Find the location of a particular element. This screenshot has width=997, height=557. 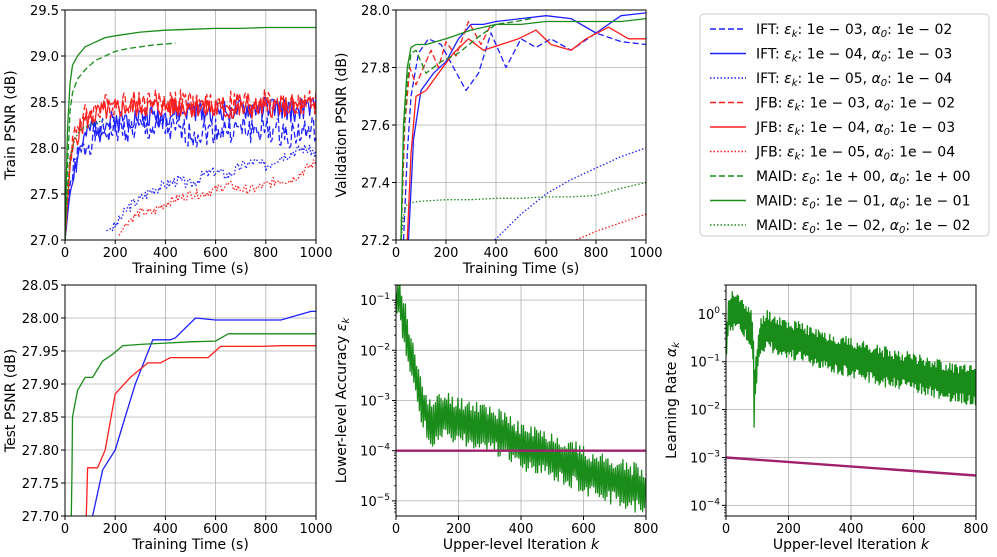

lr-ytick-label-1: 10⁻³ is located at coordinates (705, 457).